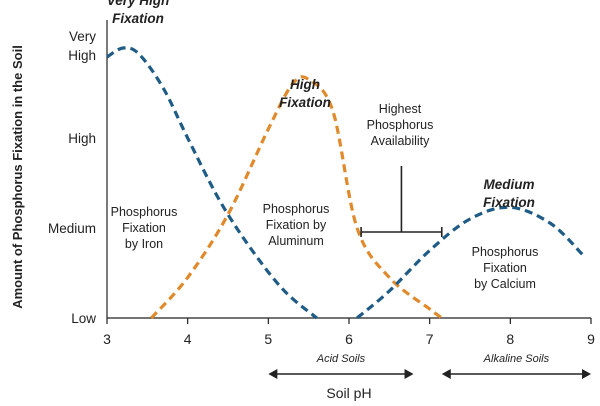  Describe the element at coordinates (470, 262) in the screenshot. I see `calcium-fixation-curve` at that location.